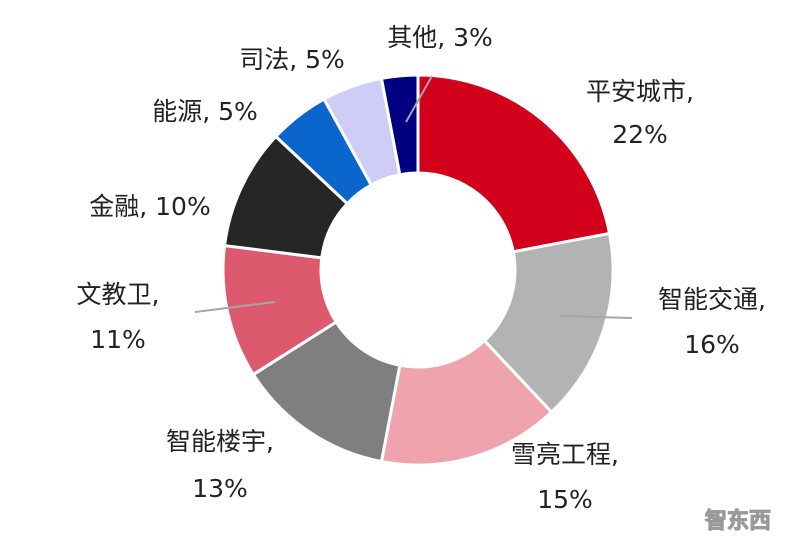 Image resolution: width=800 pixels, height=545 pixels. Describe the element at coordinates (220, 488) in the screenshot. I see `slice-percent-3: 13%` at that location.